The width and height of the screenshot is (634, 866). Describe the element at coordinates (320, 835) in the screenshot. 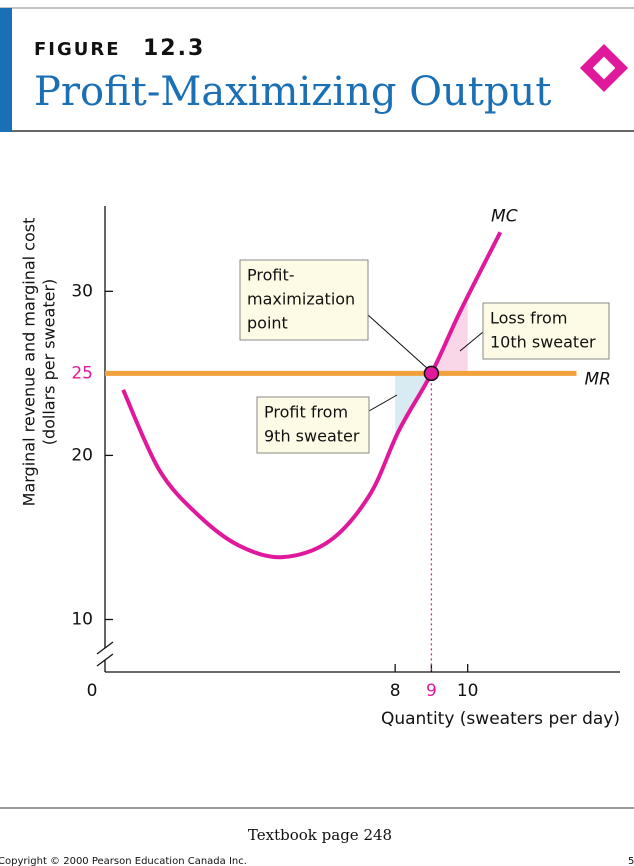

I see `page-ref: Textbook page 248` at that location.